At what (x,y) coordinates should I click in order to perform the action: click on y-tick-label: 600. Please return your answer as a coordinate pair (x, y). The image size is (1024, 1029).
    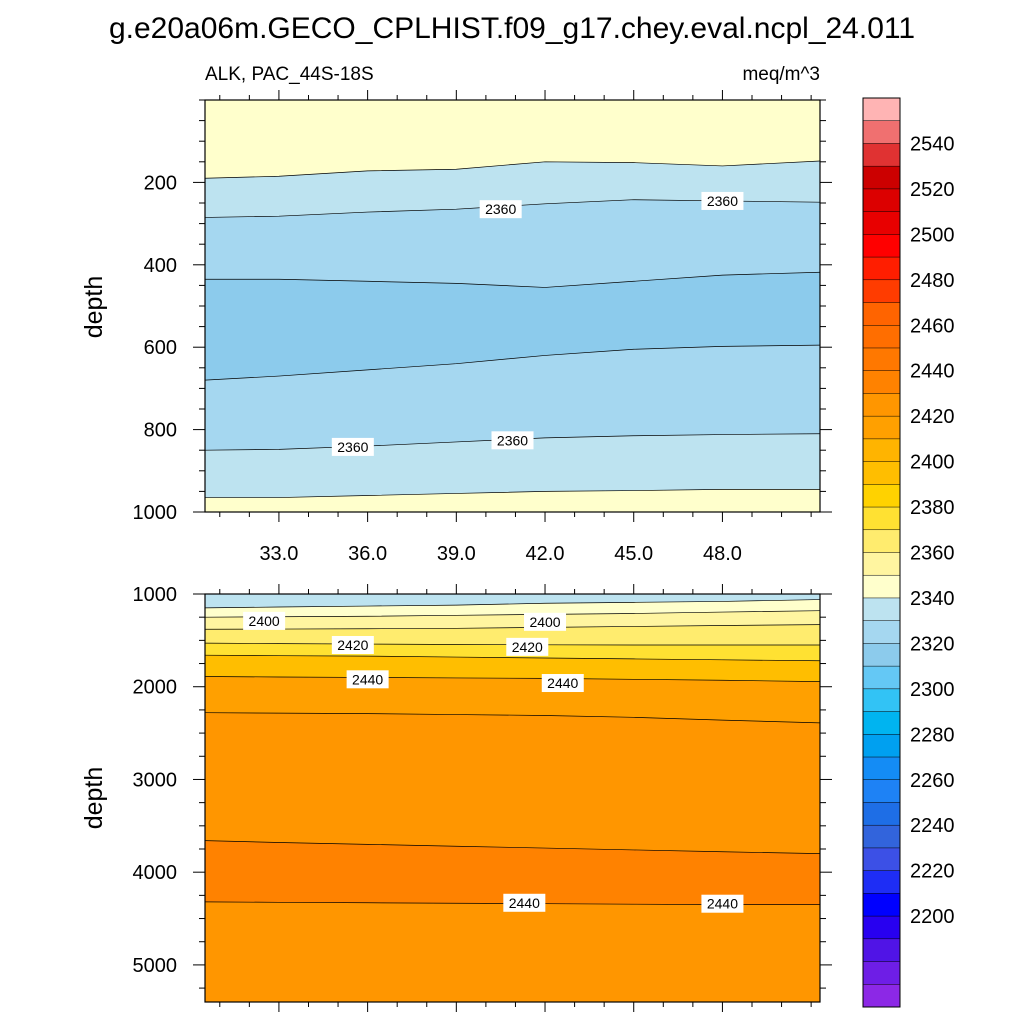
    Looking at the image, I should click on (160, 348).